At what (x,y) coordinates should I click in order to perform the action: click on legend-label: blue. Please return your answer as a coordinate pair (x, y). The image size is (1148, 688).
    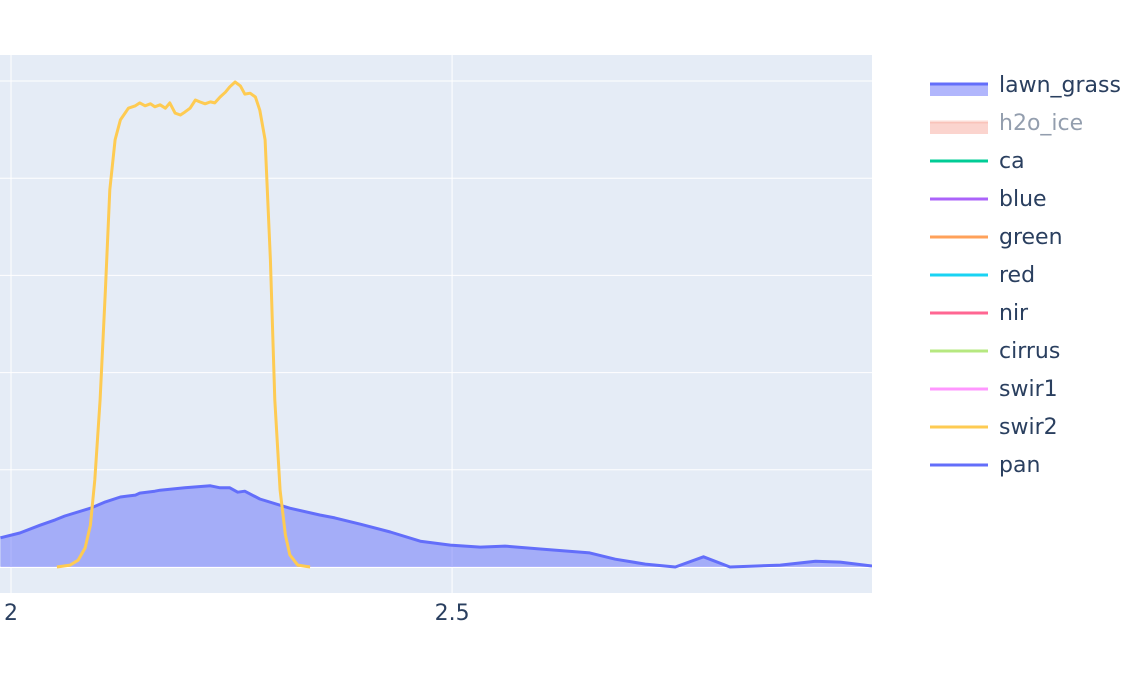
    Looking at the image, I should click on (1023, 199).